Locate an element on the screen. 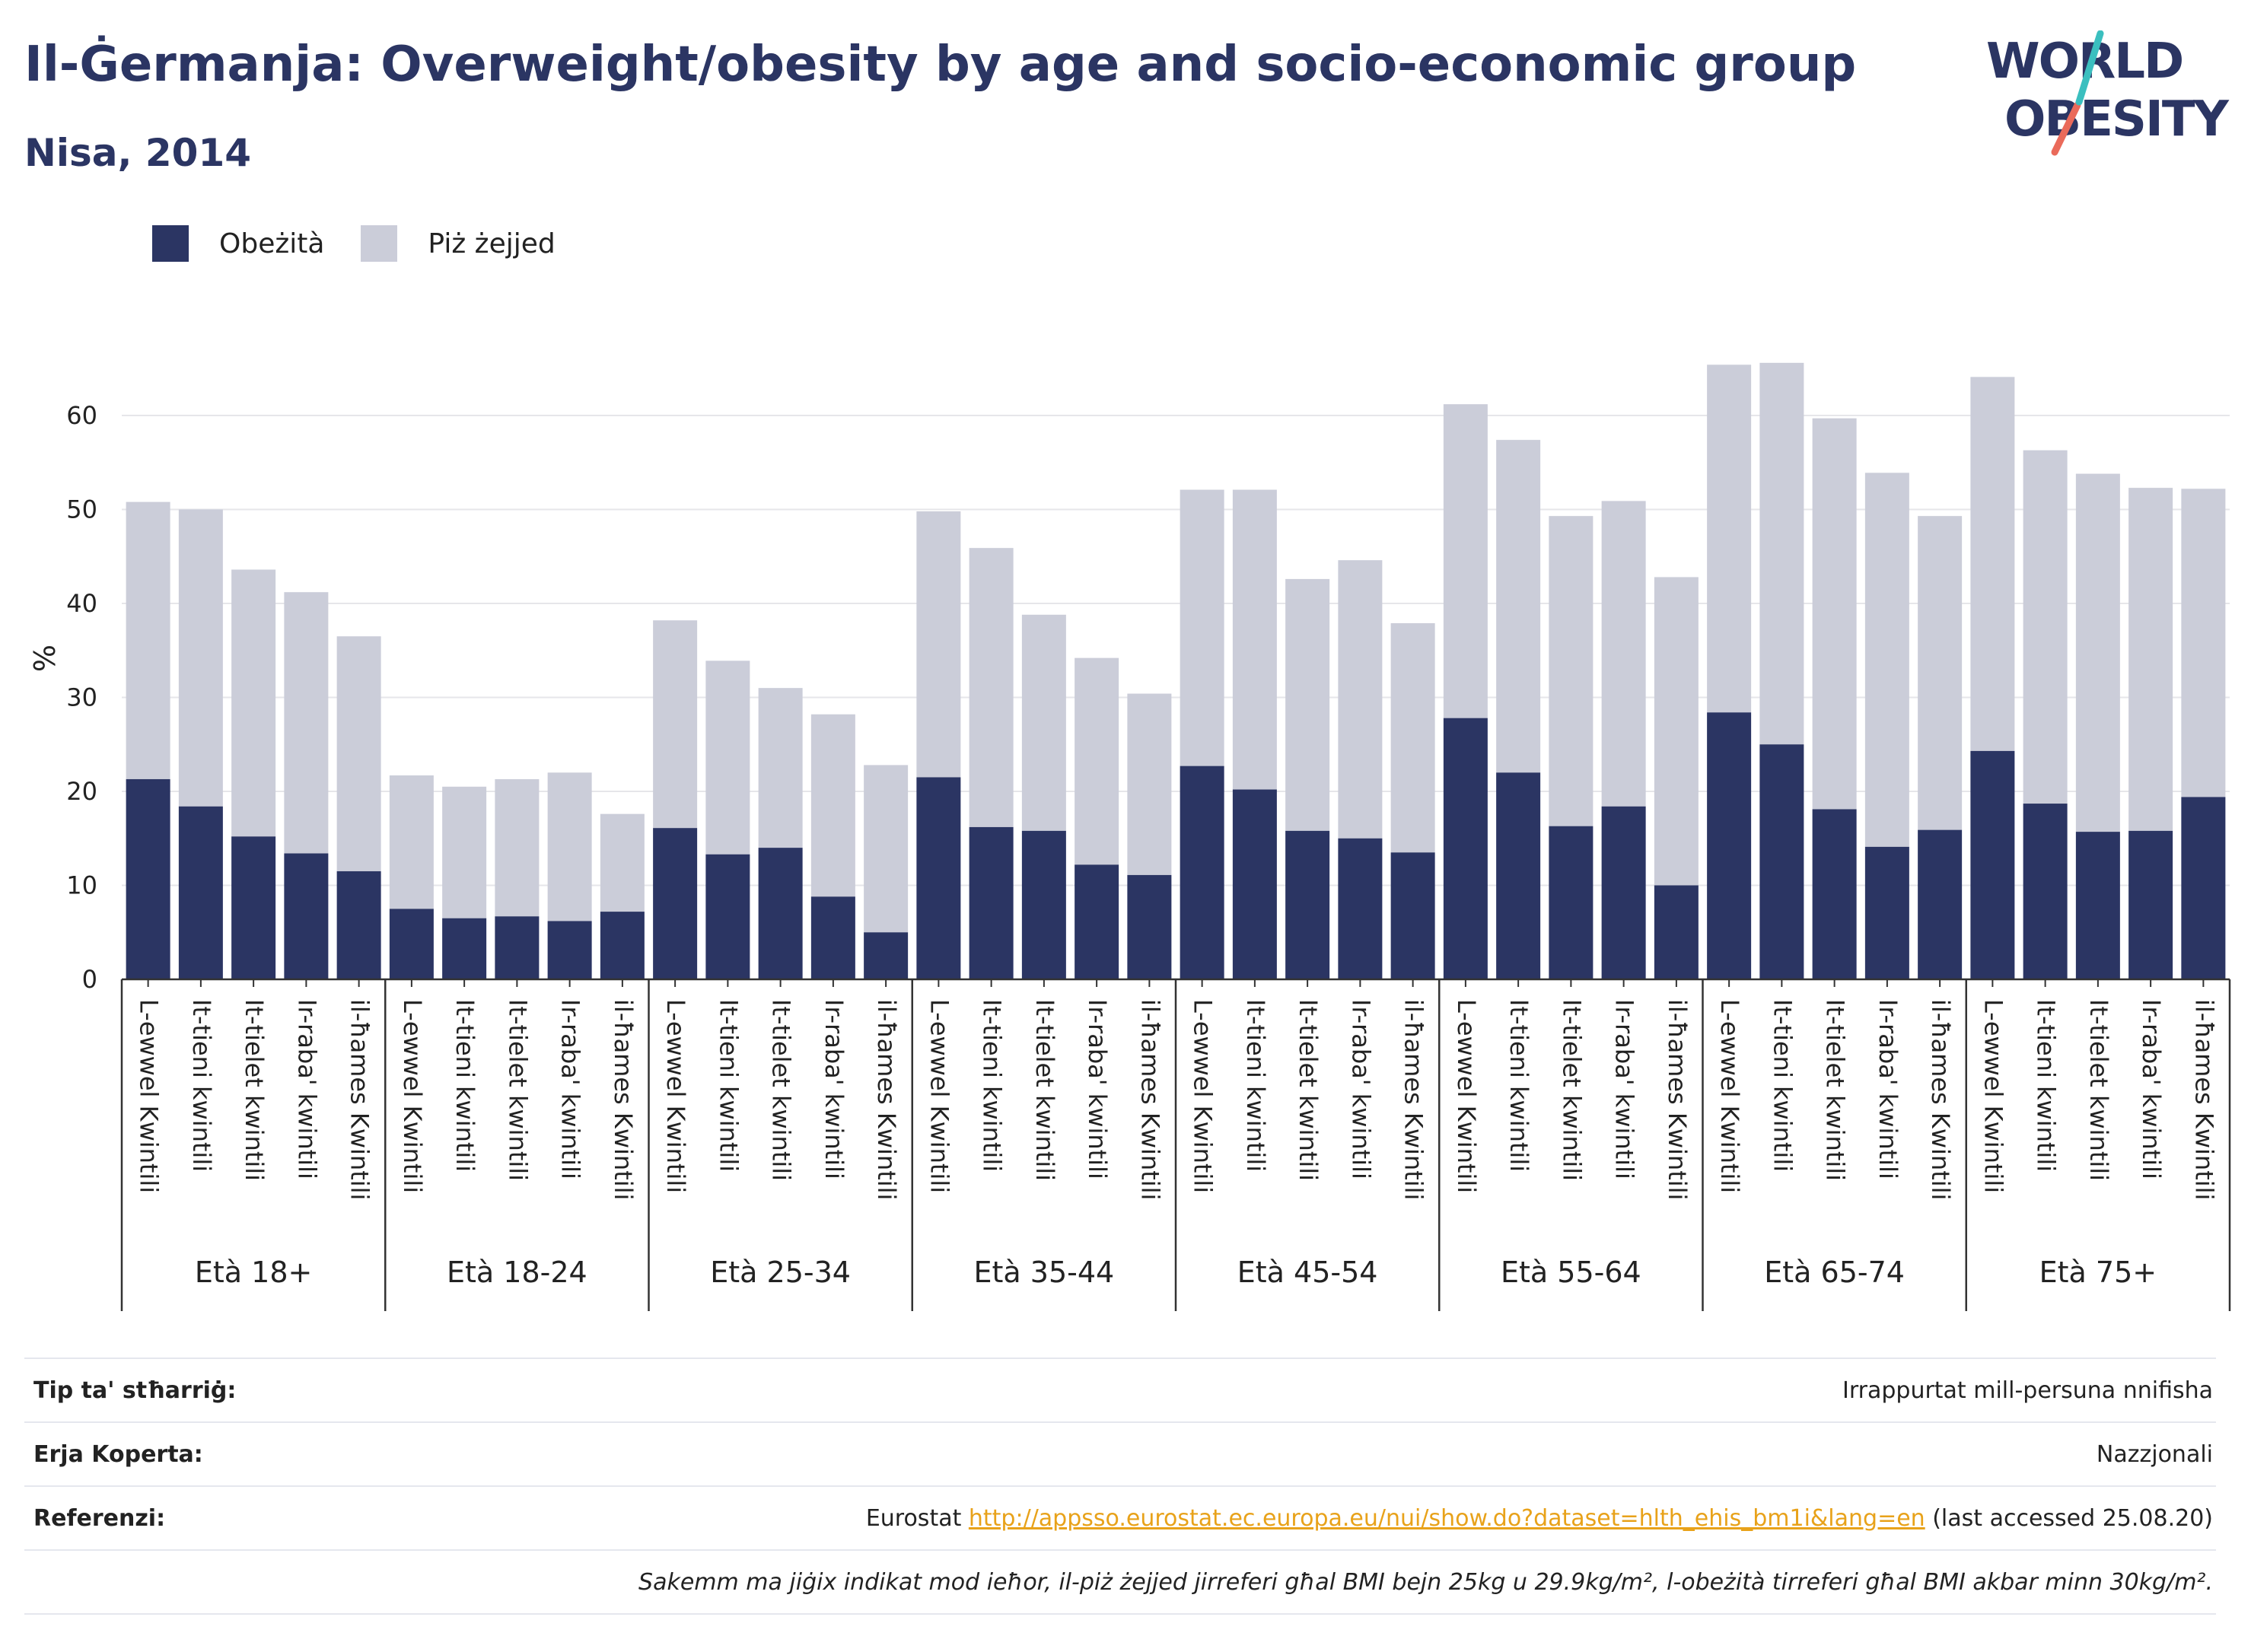 The width and height of the screenshot is (2251, 1652). y-tick-label: 0 is located at coordinates (89, 979).